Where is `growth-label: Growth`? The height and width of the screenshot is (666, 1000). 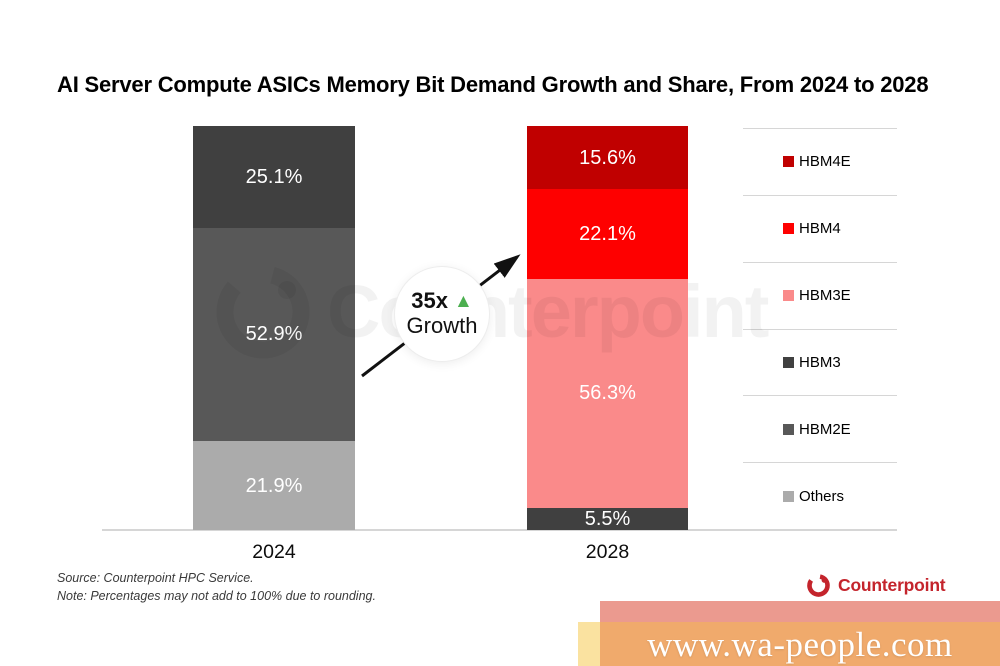
growth-label: Growth is located at coordinates (442, 325).